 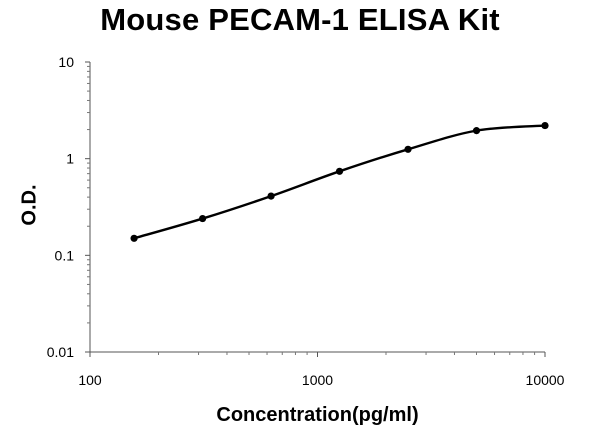 What do you see at coordinates (70, 159) in the screenshot?
I see `y-tick-label: 1` at bounding box center [70, 159].